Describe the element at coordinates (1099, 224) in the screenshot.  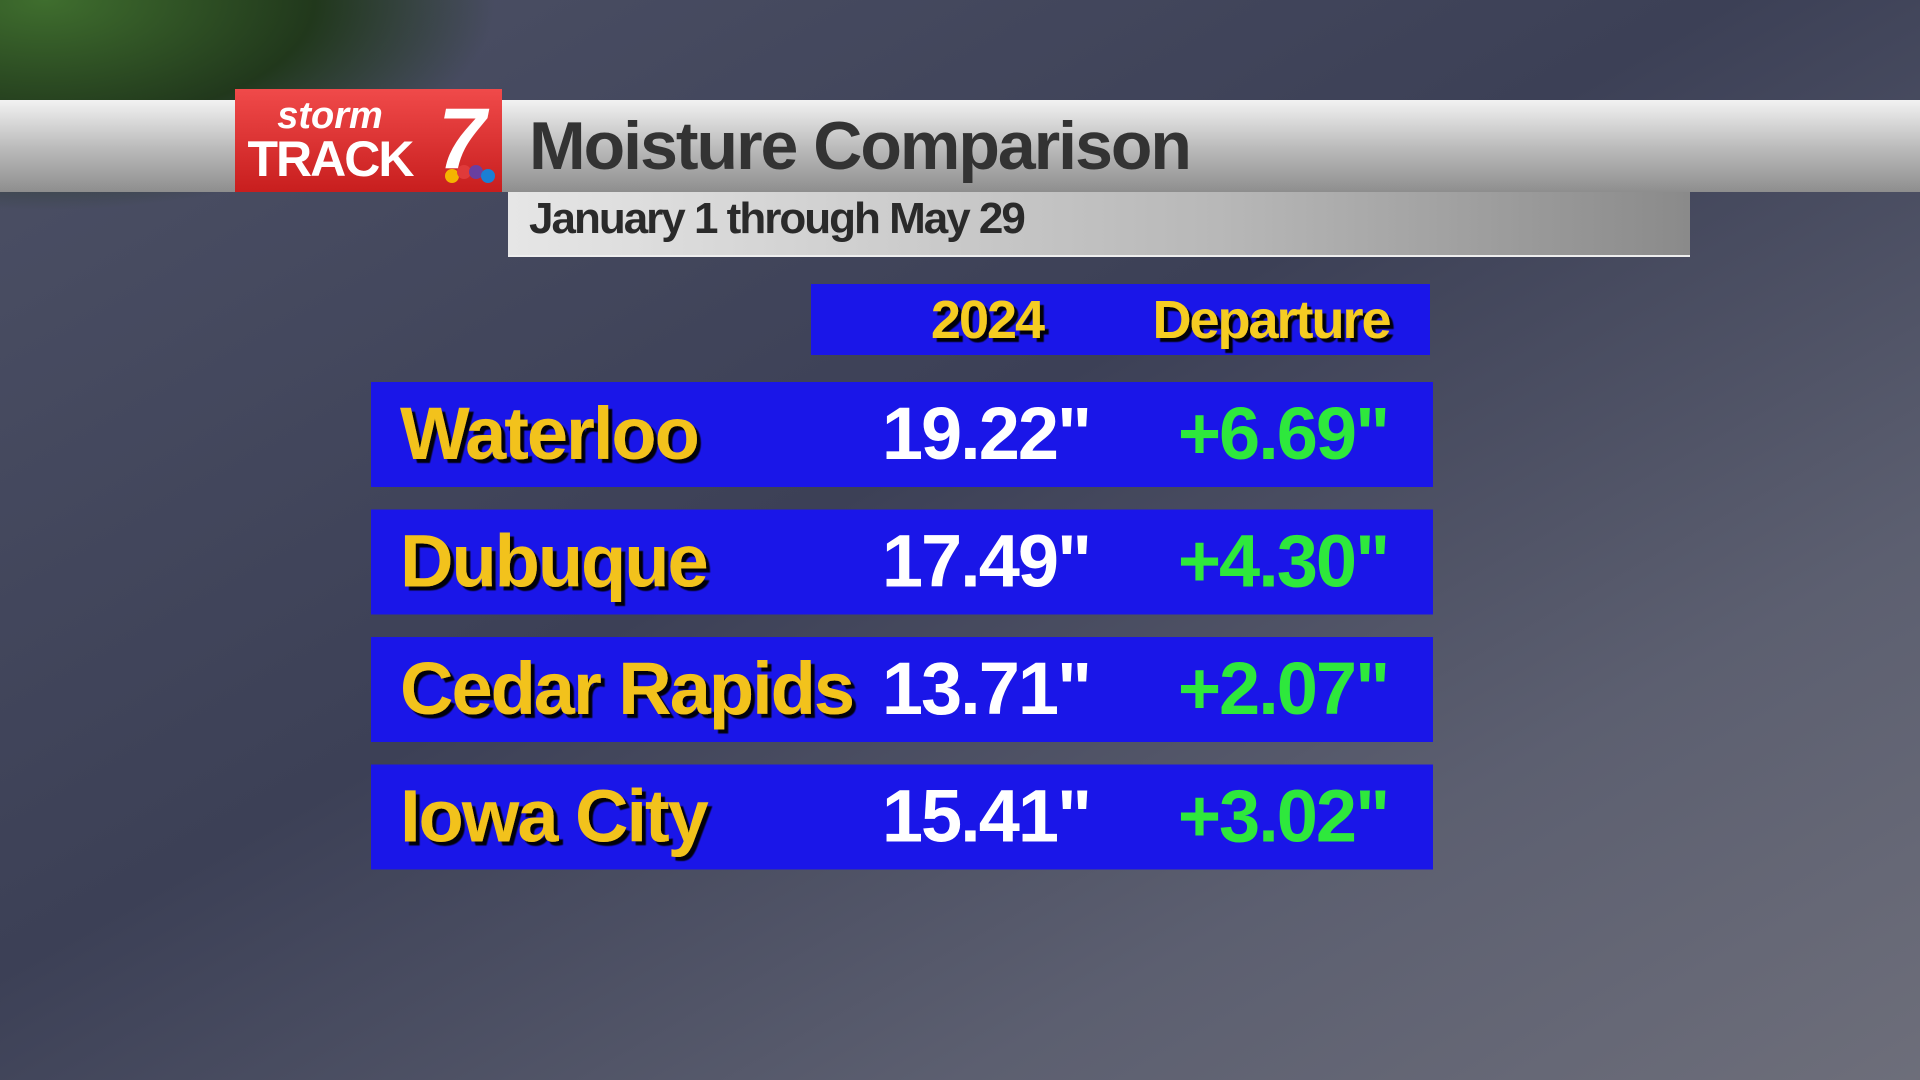
I see `subtitle-band` at that location.